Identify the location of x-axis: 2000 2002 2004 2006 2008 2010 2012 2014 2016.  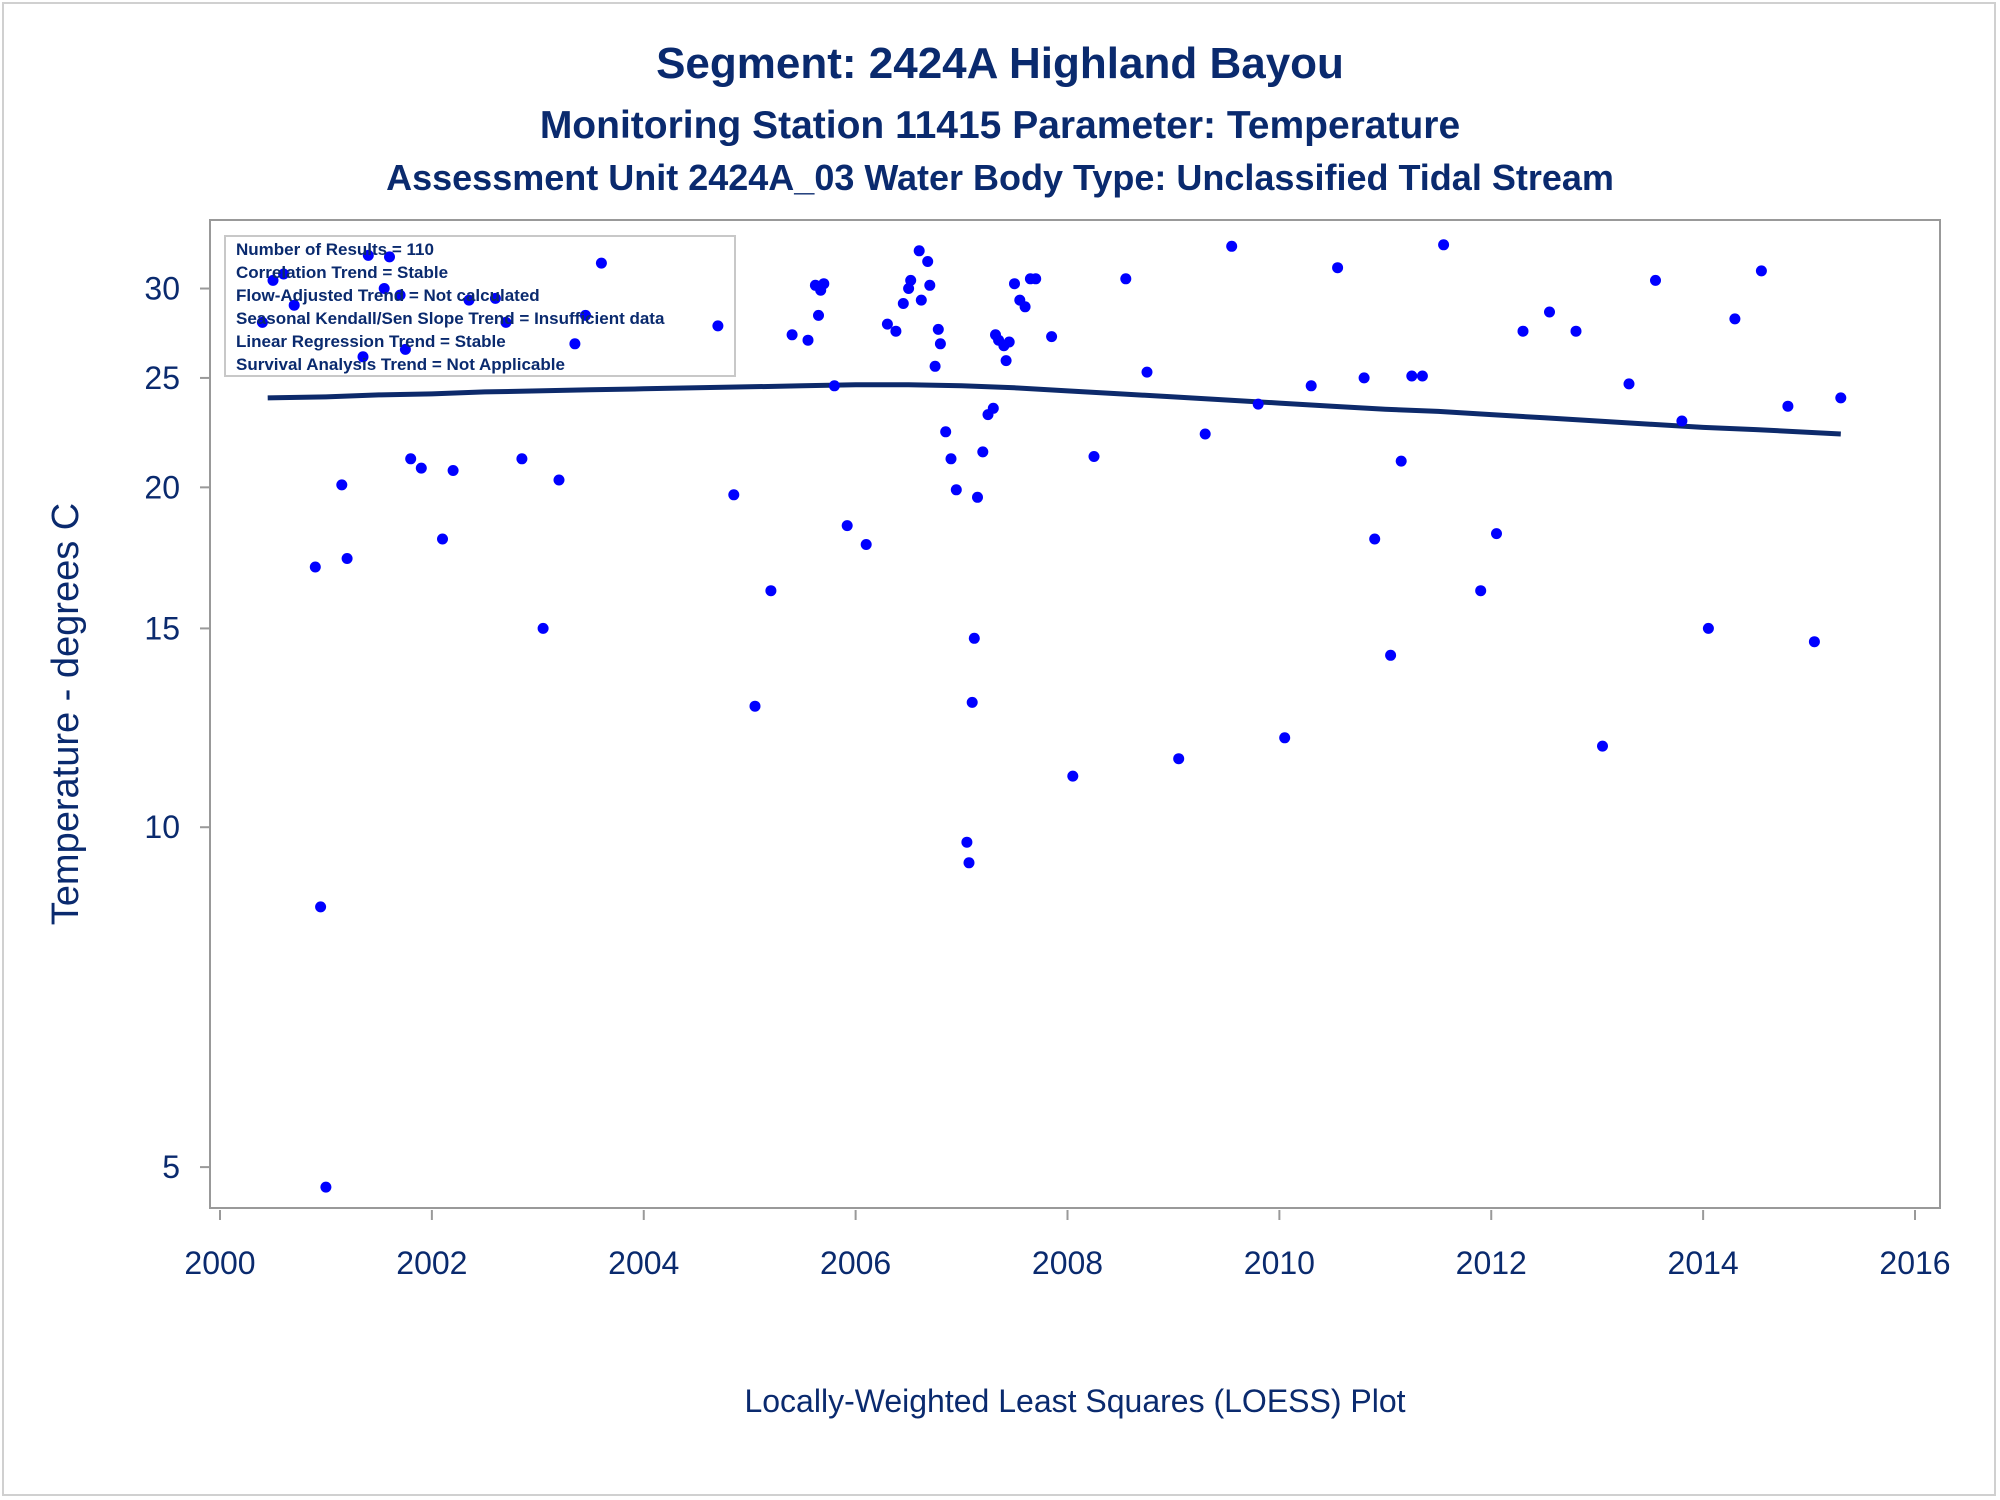
(1067, 1245).